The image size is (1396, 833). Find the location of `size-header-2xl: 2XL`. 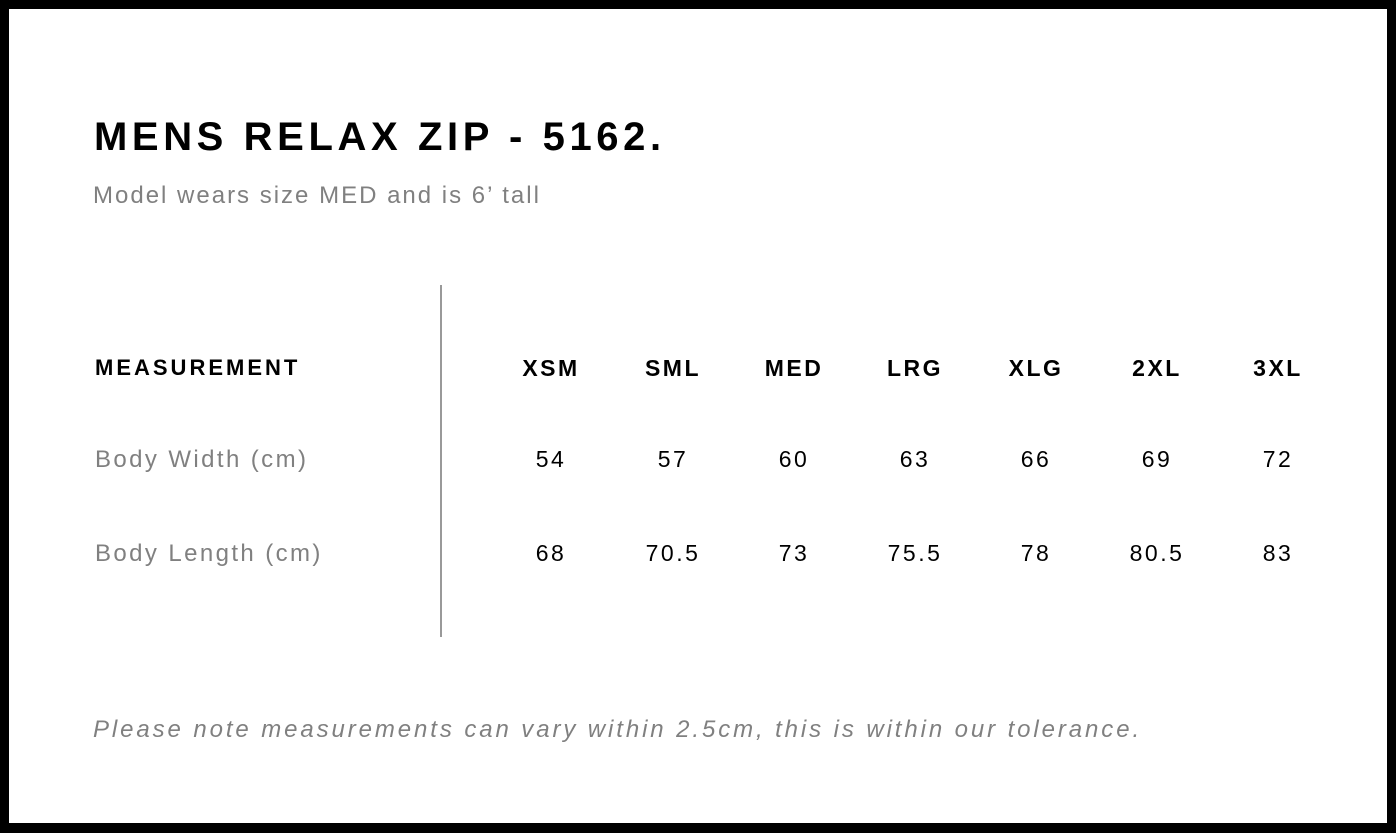

size-header-2xl: 2XL is located at coordinates (1157, 368).